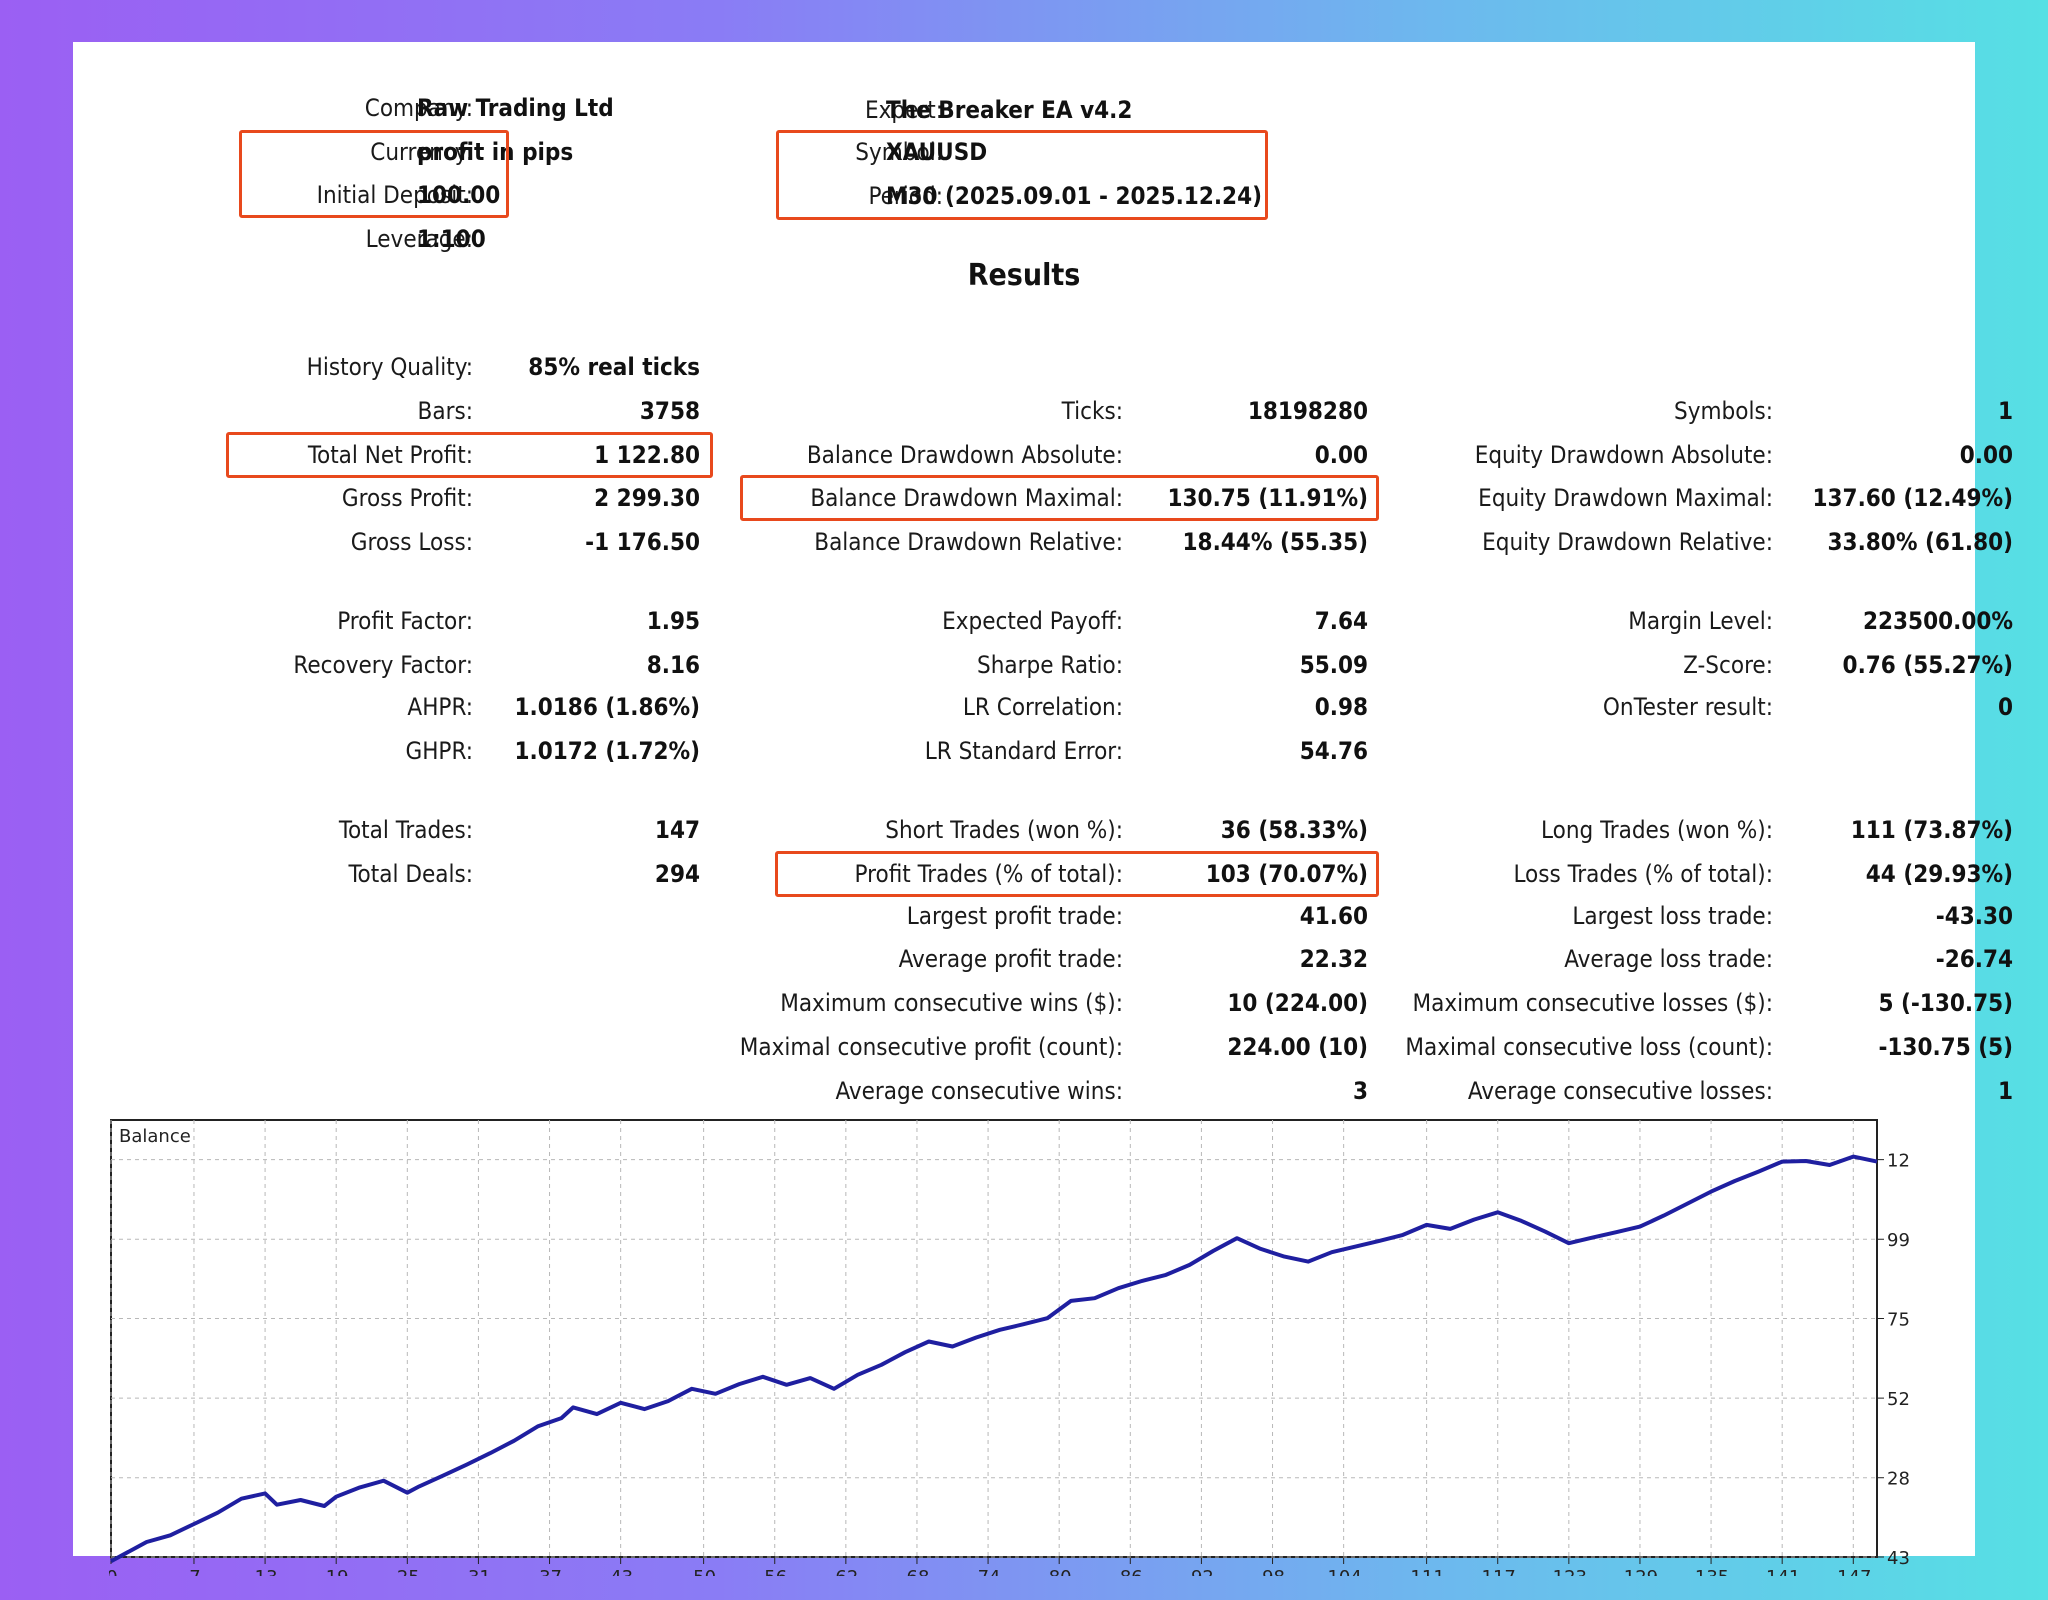  What do you see at coordinates (1049, 665) in the screenshot?
I see `sharpe-ratio-label: Sharpe Ratio:` at bounding box center [1049, 665].